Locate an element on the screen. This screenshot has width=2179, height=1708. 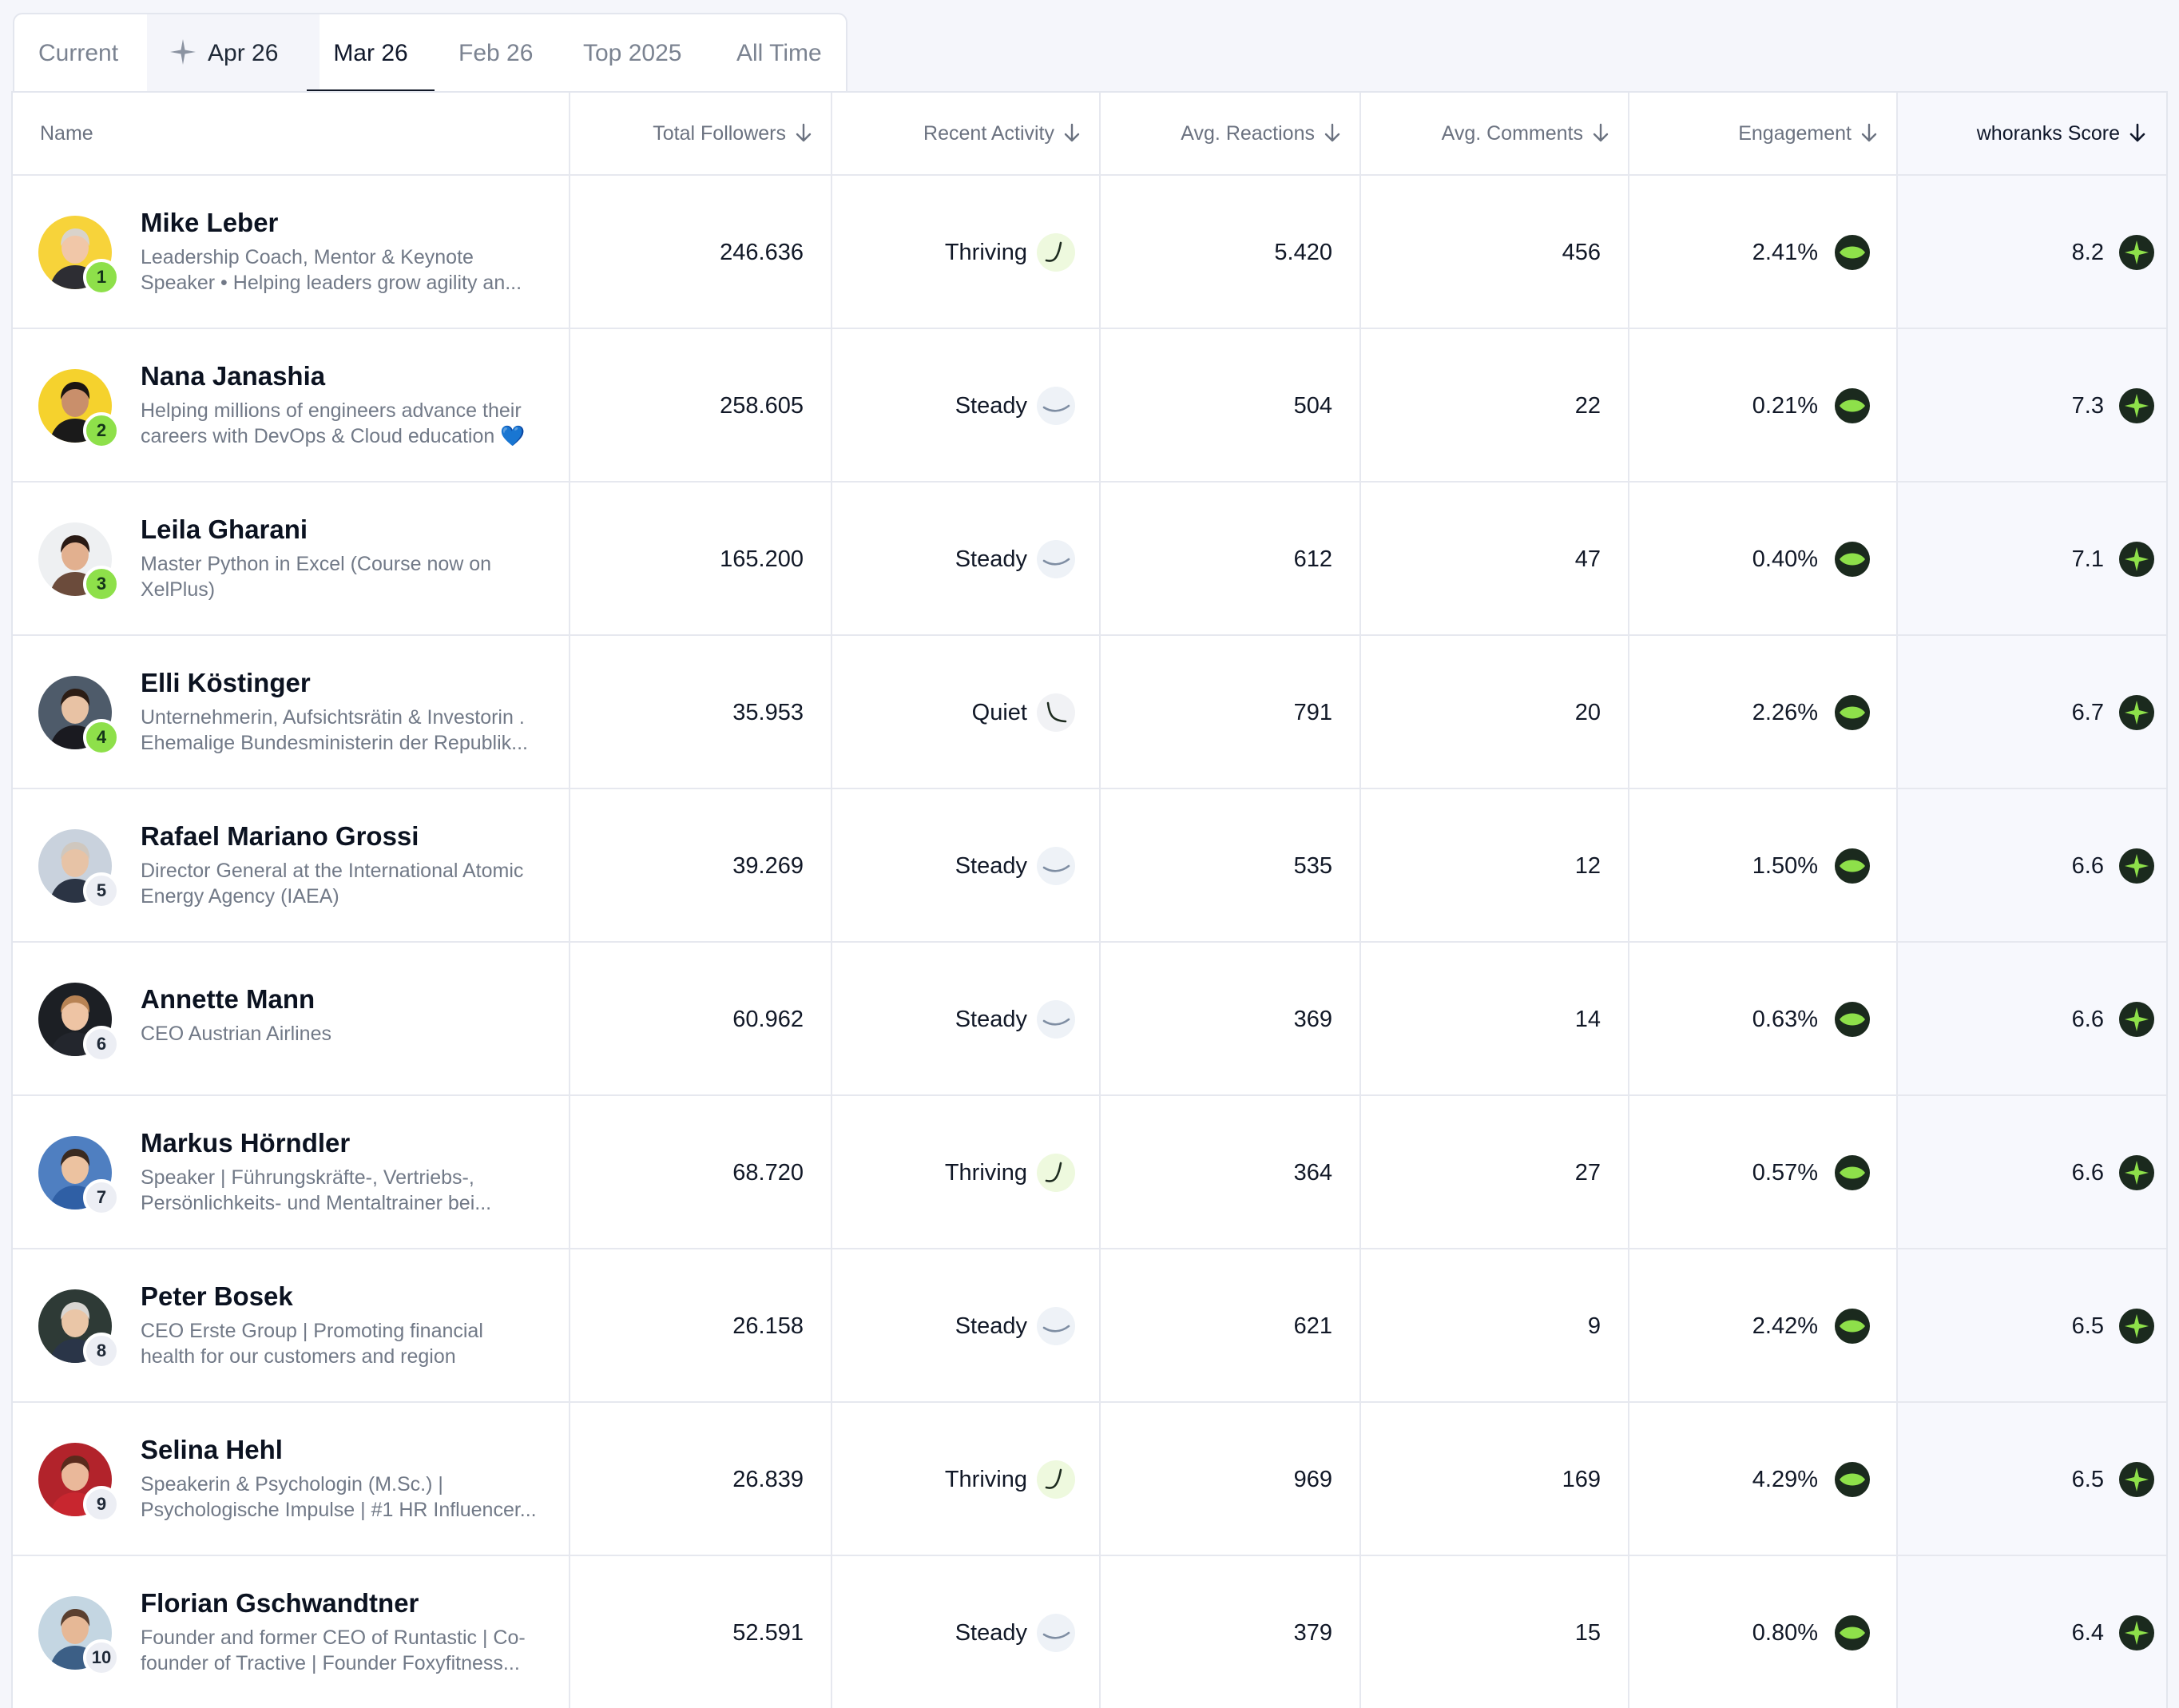
avatar: 4 is located at coordinates (79, 716).